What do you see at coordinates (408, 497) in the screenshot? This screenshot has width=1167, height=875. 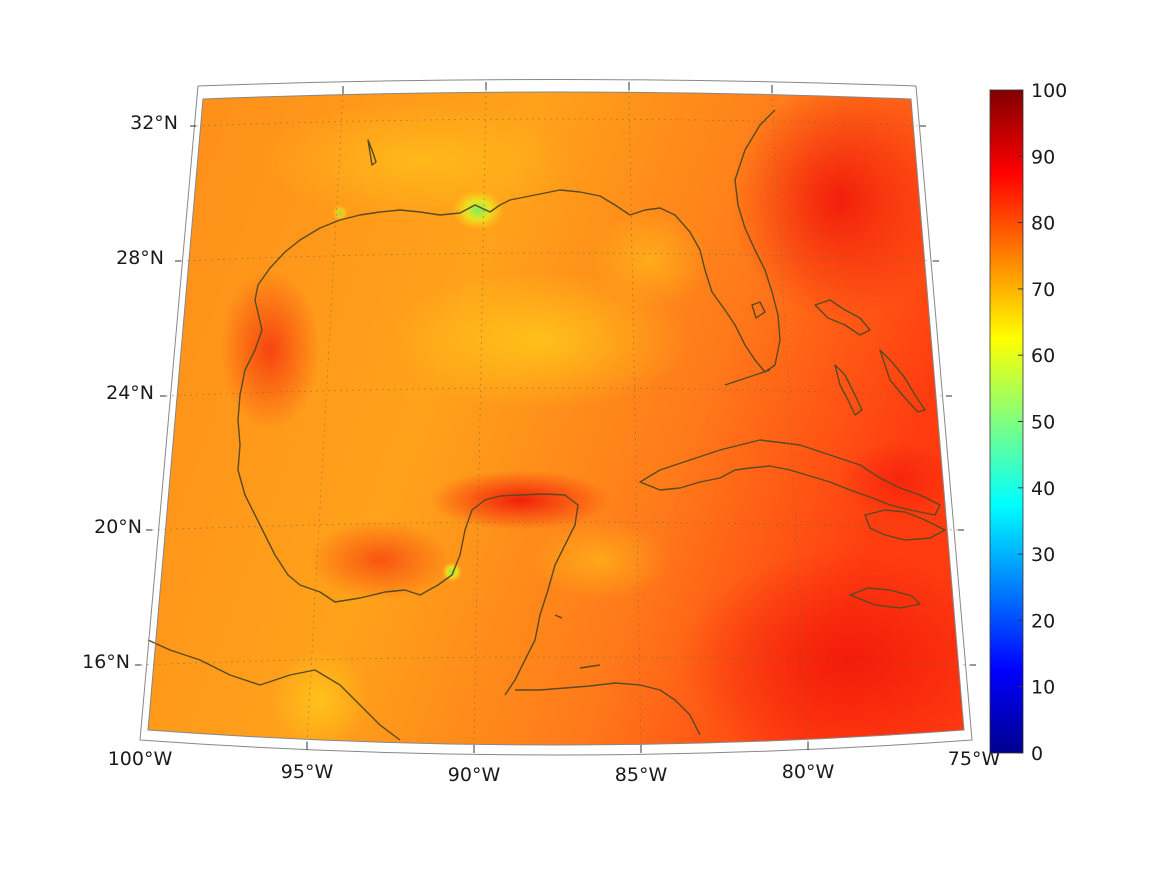 I see `mexico-coast` at bounding box center [408, 497].